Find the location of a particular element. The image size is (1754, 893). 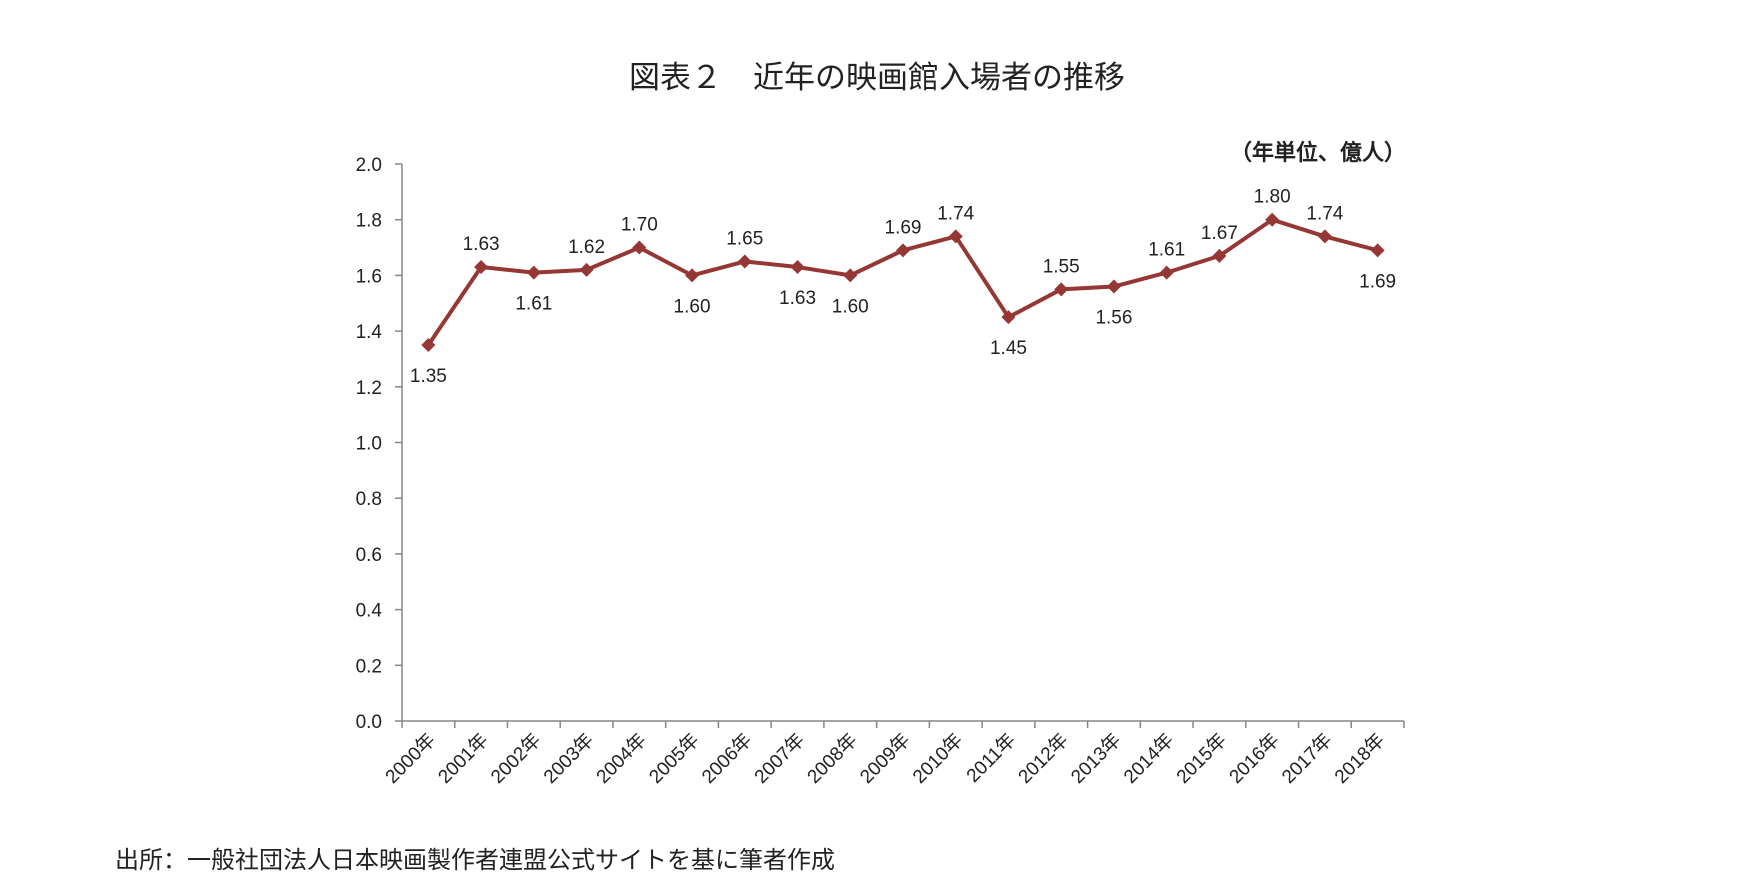

y-tick-label: 1.0 is located at coordinates (369, 444).